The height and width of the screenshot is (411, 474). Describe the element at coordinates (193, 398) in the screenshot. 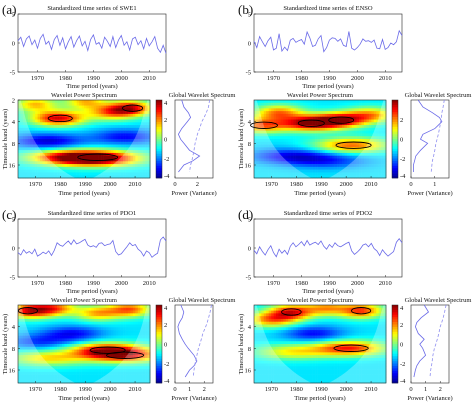

I see `global-spectrum-xlabel: Power (Variance)` at that location.